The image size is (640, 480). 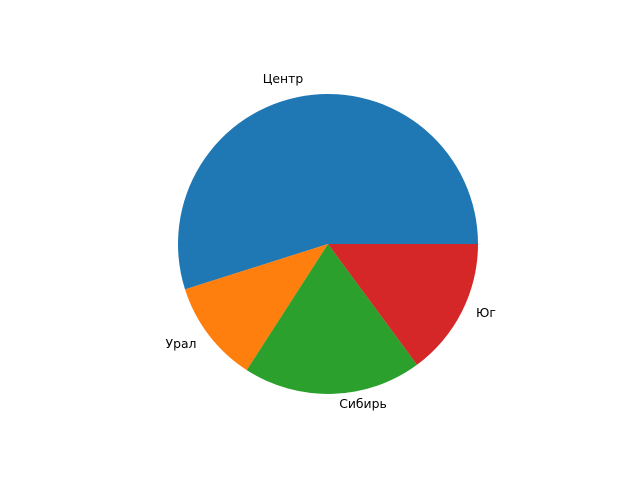 I want to click on wedge-label-ural: Урал, so click(x=181, y=343).